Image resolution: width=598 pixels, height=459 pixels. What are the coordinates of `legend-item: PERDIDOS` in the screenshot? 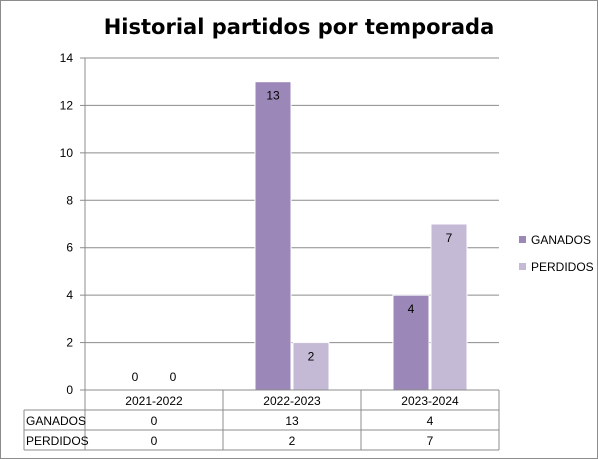 It's located at (556, 266).